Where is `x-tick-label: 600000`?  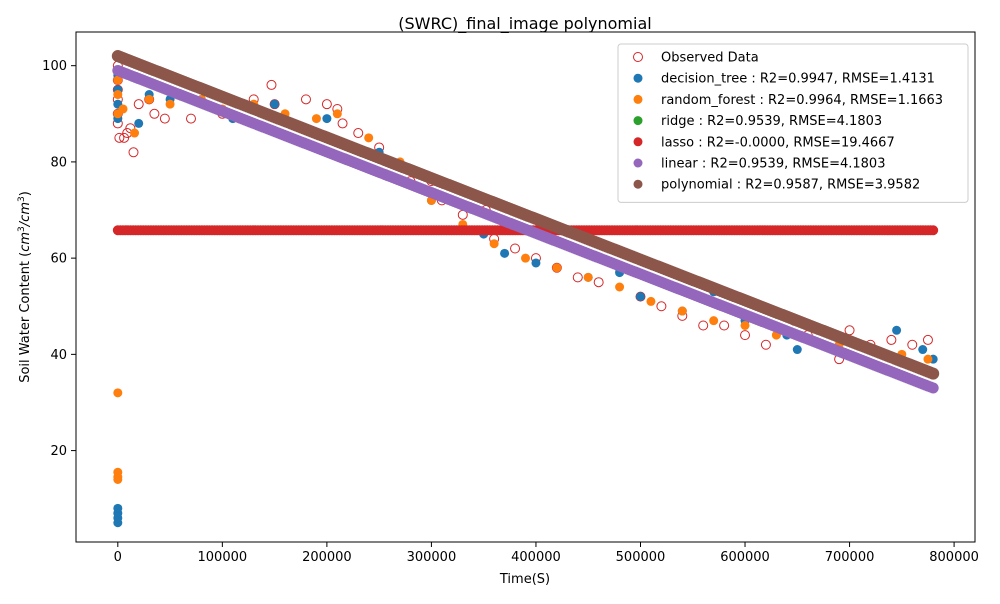
x-tick-label: 600000 is located at coordinates (745, 557).